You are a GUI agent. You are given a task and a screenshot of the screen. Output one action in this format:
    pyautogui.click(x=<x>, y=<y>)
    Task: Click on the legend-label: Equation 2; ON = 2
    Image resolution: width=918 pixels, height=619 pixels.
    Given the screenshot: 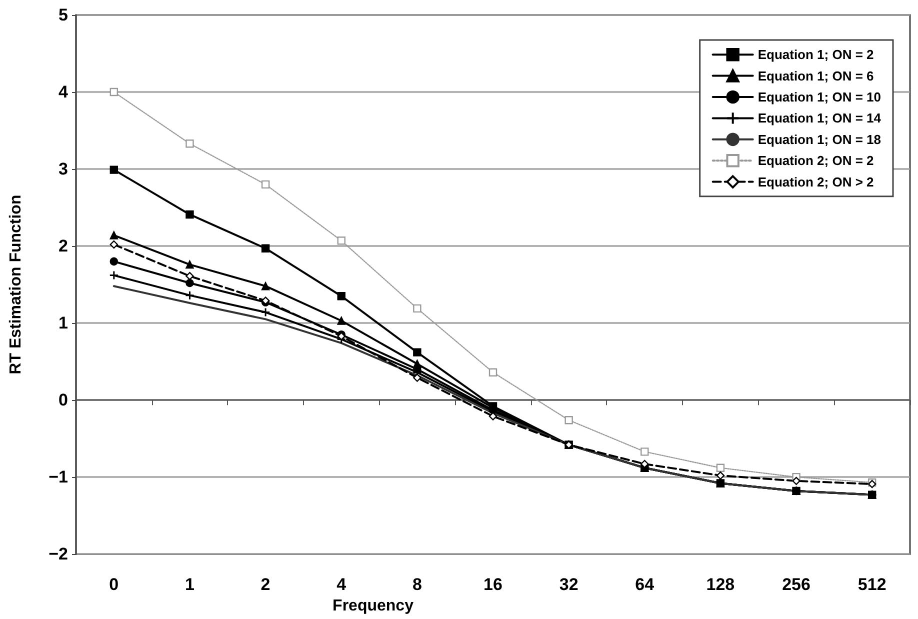 What is the action you would take?
    pyautogui.click(x=816, y=160)
    